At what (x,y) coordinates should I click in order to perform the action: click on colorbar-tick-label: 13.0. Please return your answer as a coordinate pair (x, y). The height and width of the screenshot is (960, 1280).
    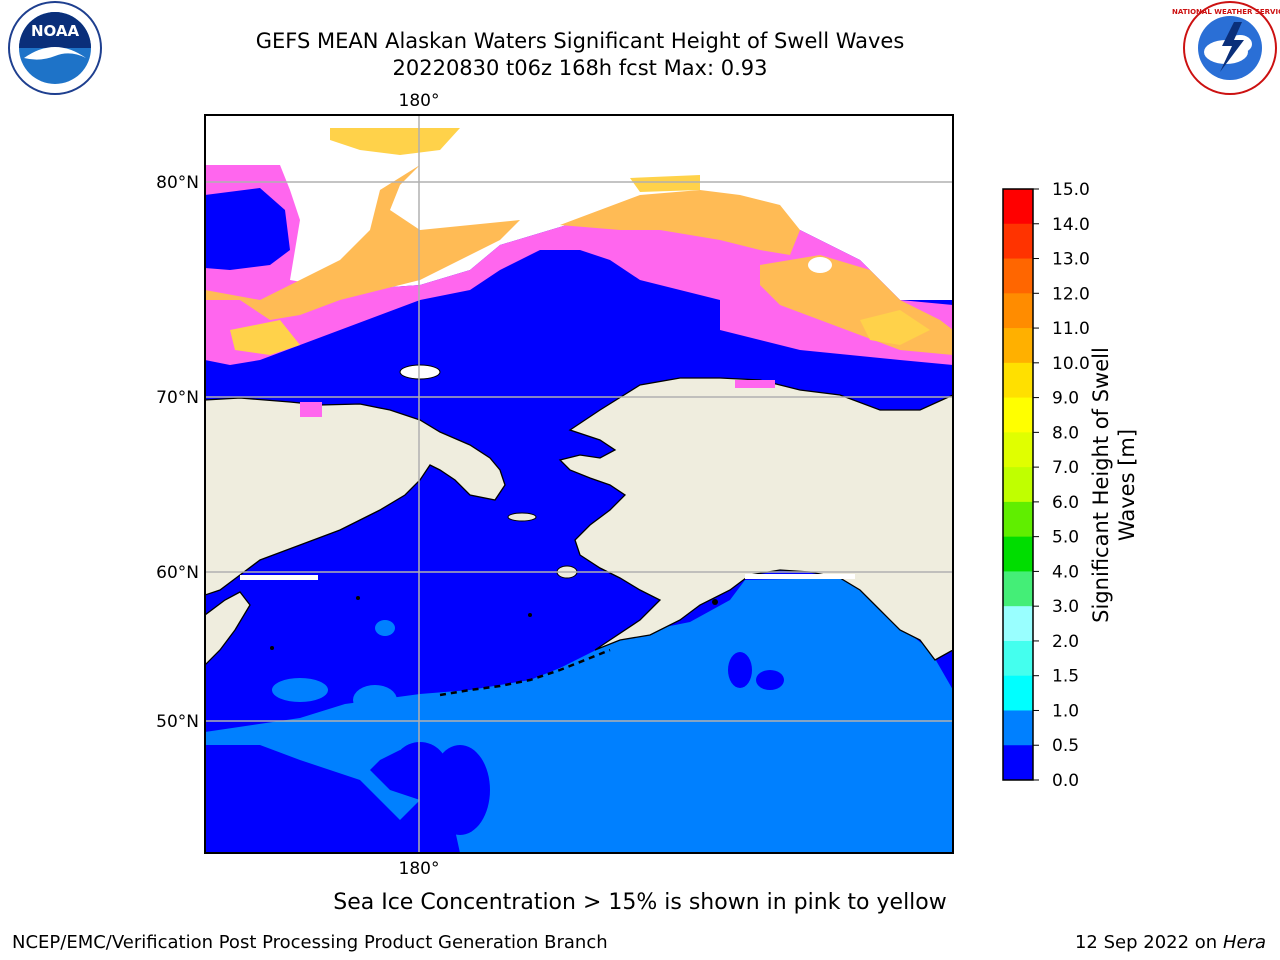
    Looking at the image, I should click on (1071, 260).